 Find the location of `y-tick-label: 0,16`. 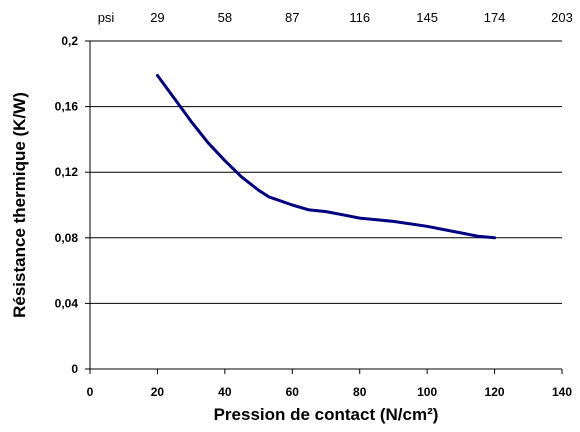

y-tick-label: 0,16 is located at coordinates (67, 107).